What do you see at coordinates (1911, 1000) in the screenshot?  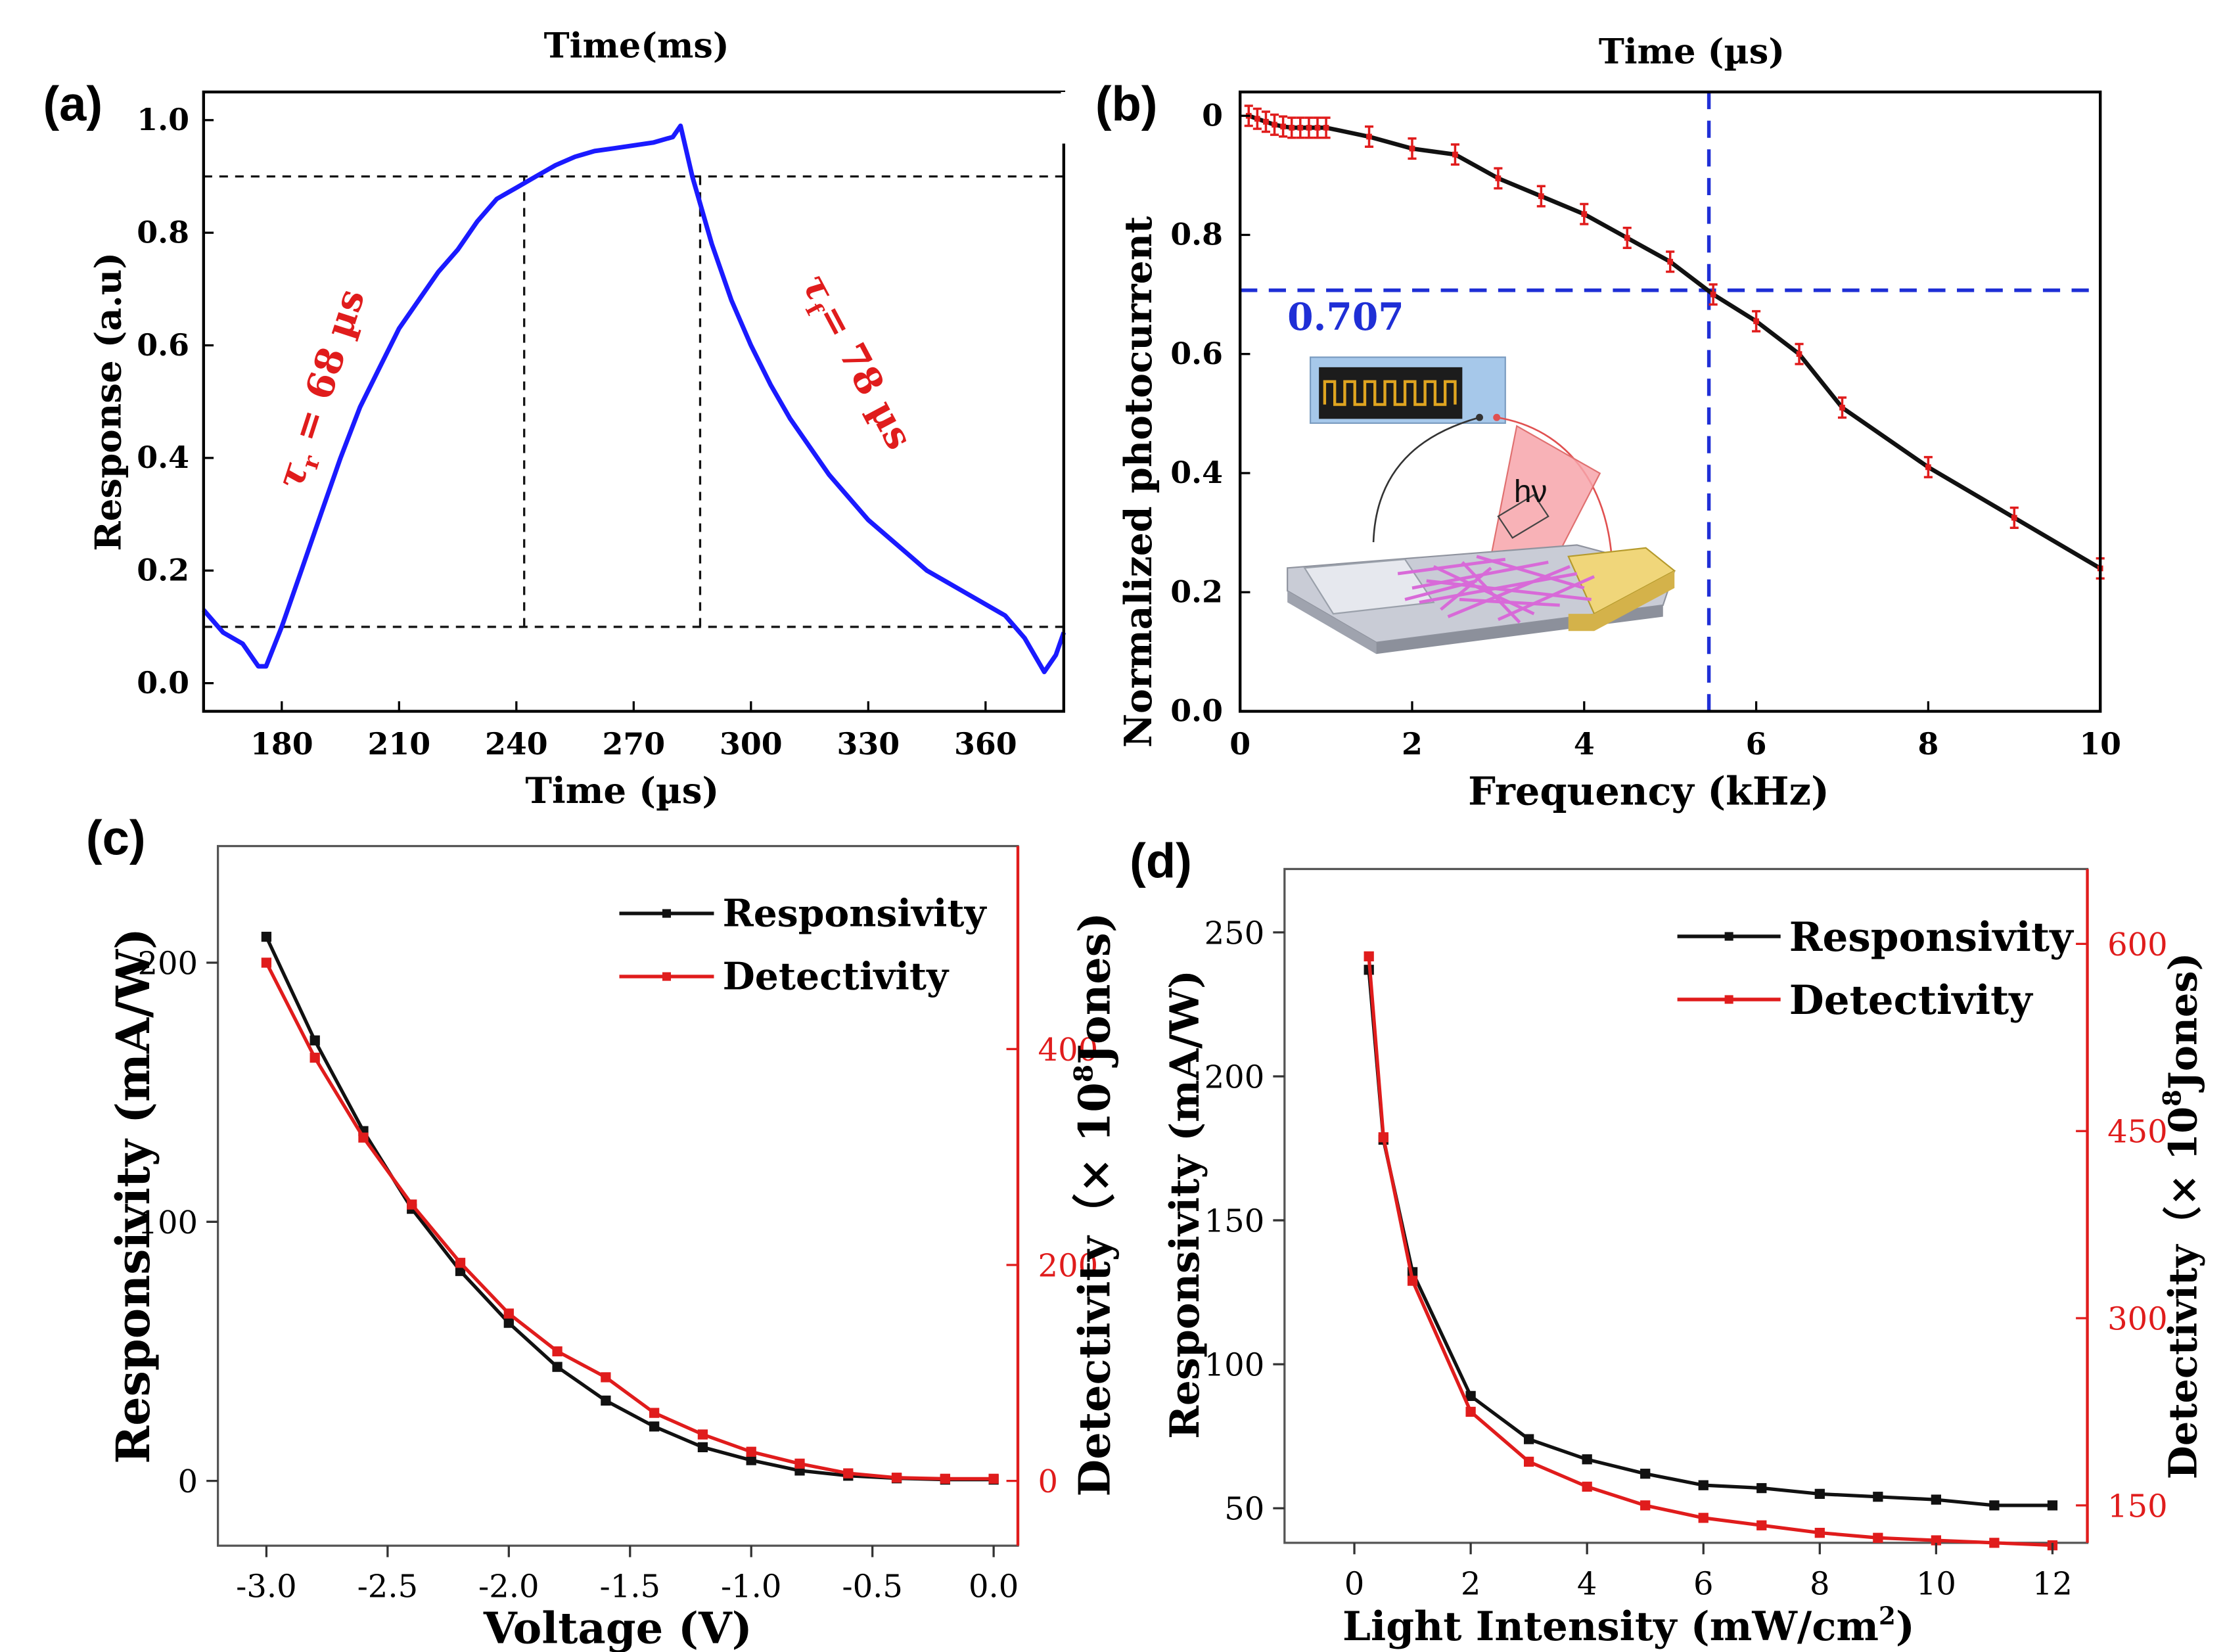 I see `legend-label-detectivity: Detectivity` at bounding box center [1911, 1000].